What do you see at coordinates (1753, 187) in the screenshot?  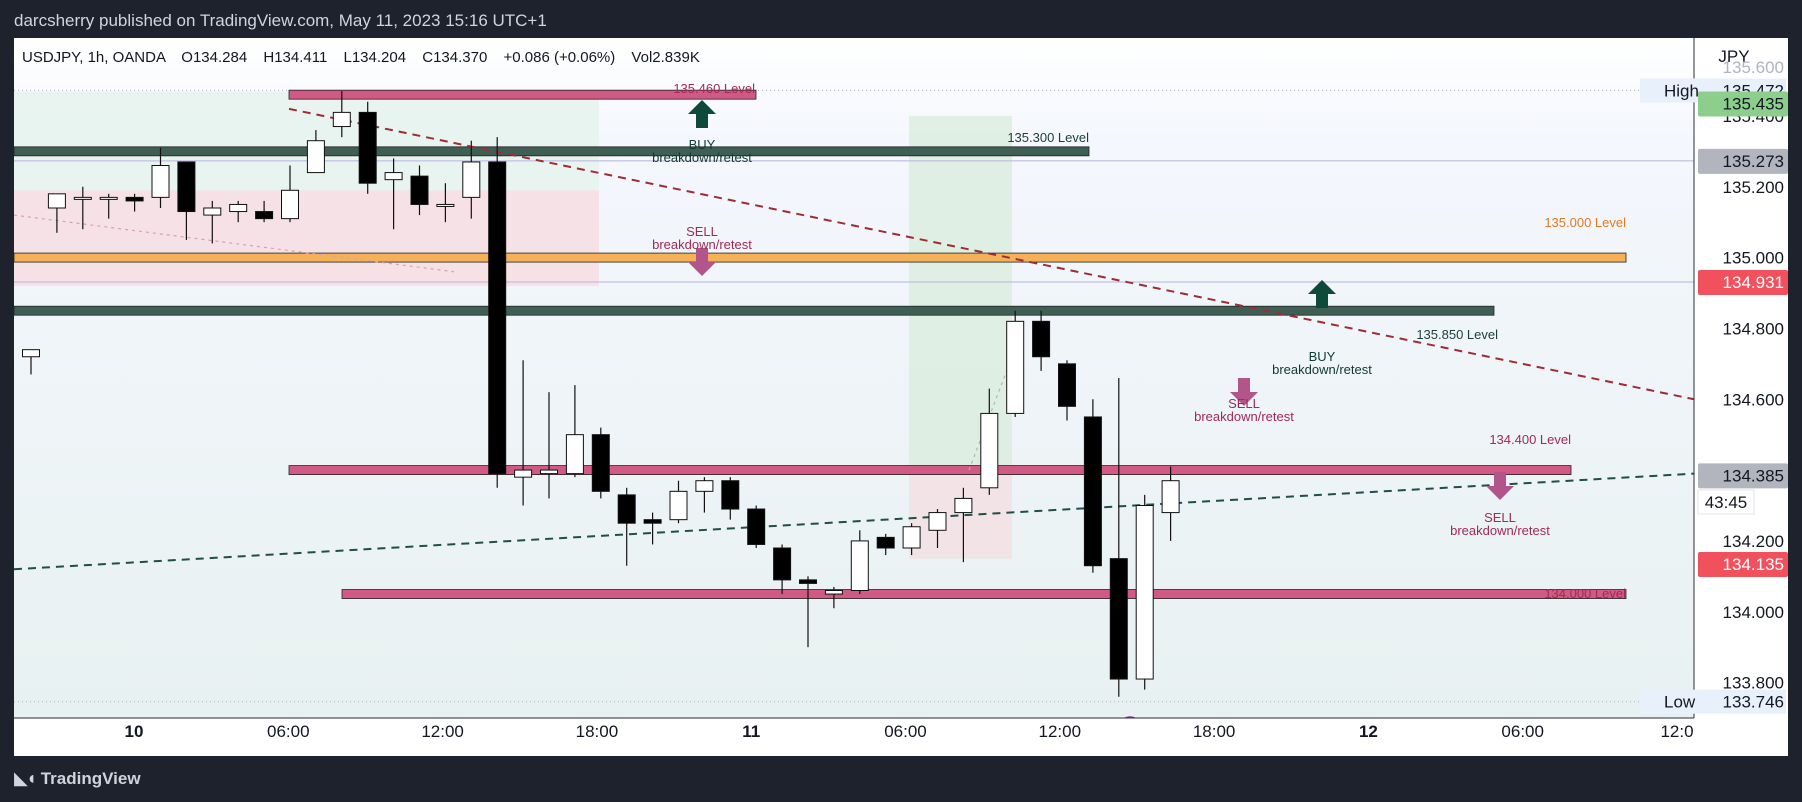 I see `price-tick-label: 135.200` at bounding box center [1753, 187].